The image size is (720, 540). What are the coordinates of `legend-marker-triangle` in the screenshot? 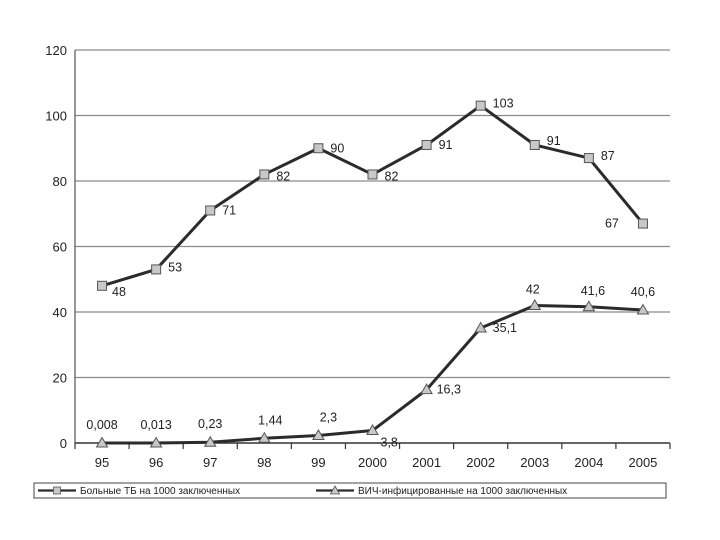 It's located at (335, 490).